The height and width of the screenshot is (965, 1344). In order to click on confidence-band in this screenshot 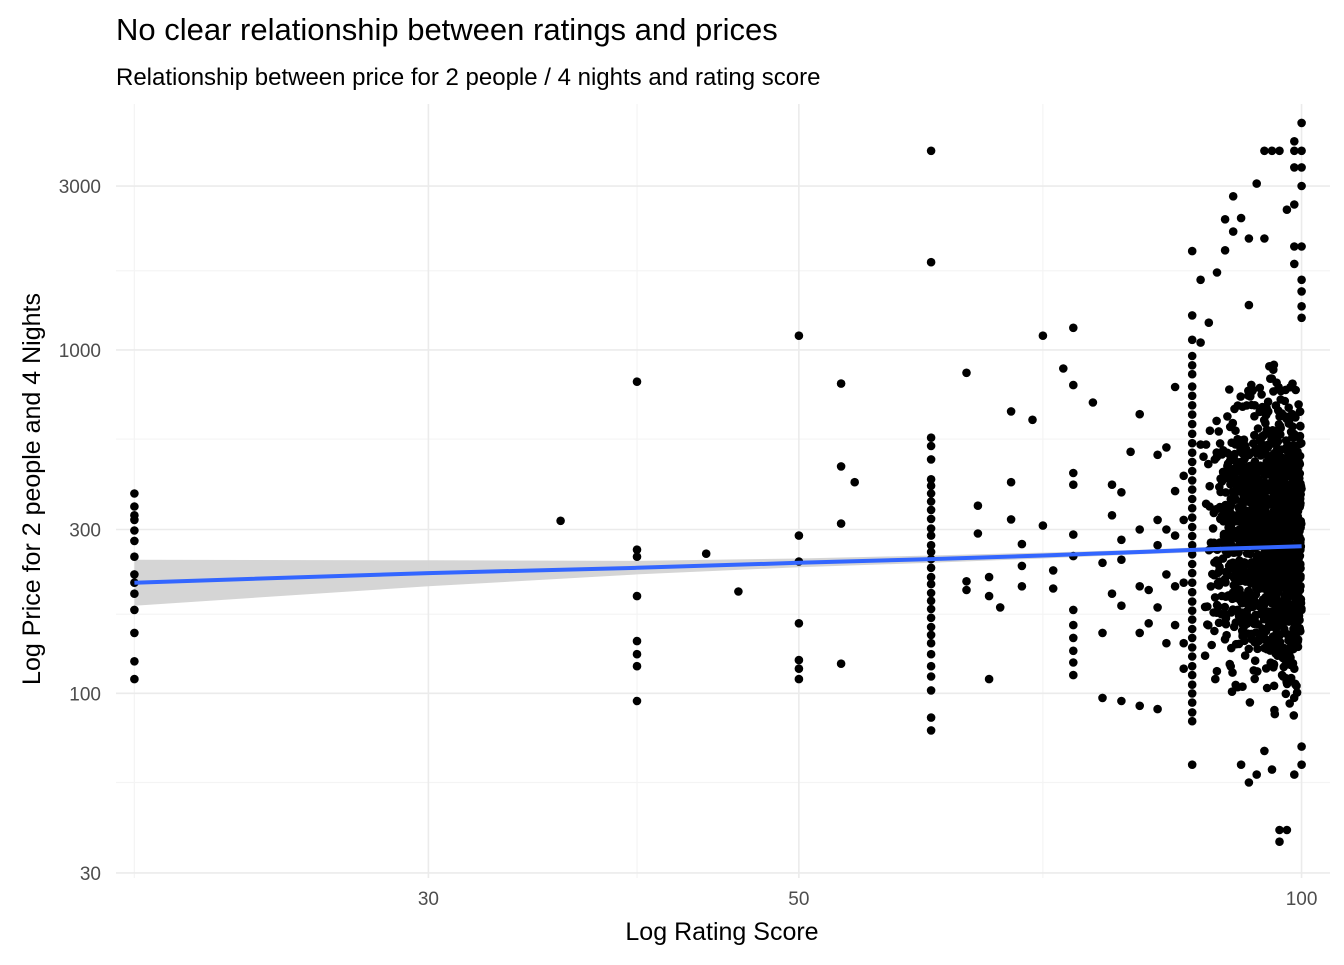, I will do `click(718, 574)`.